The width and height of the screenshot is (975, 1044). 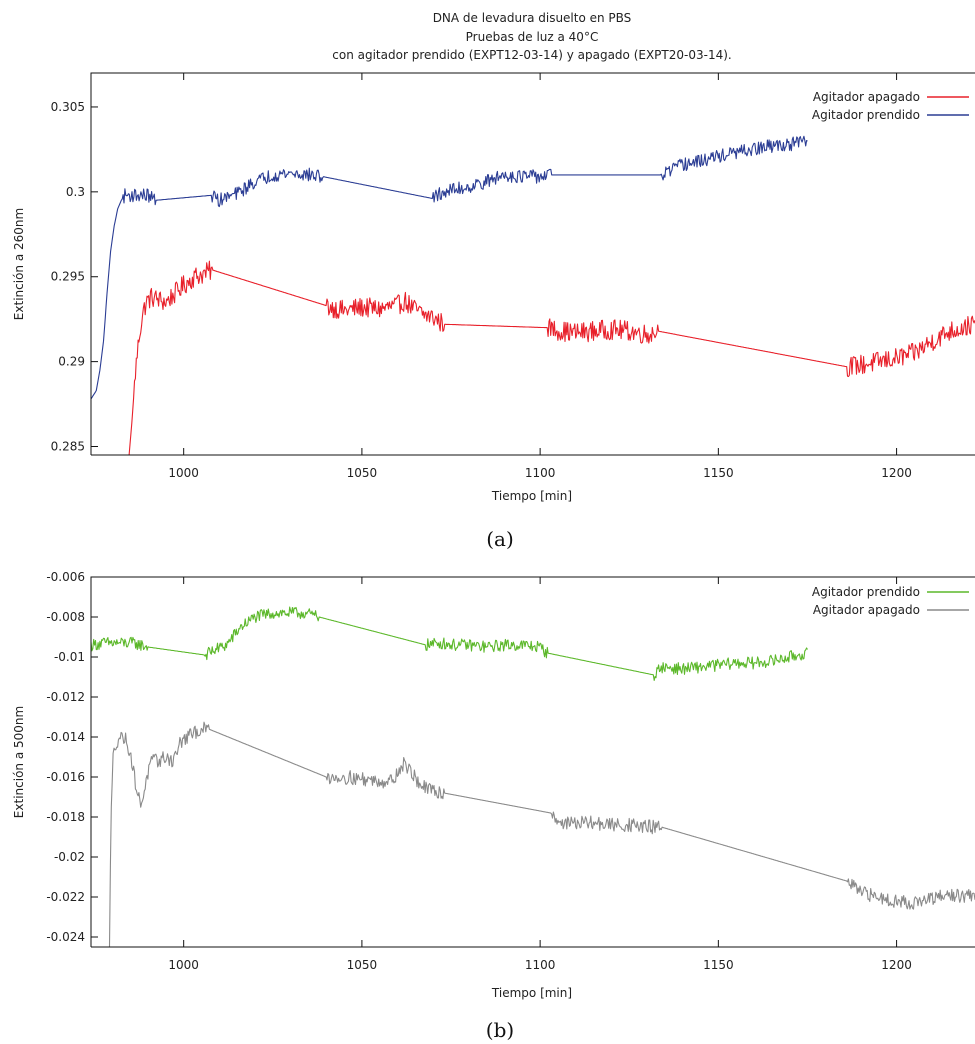 What do you see at coordinates (65, 617) in the screenshot?
I see `y-tick-label: -0.008` at bounding box center [65, 617].